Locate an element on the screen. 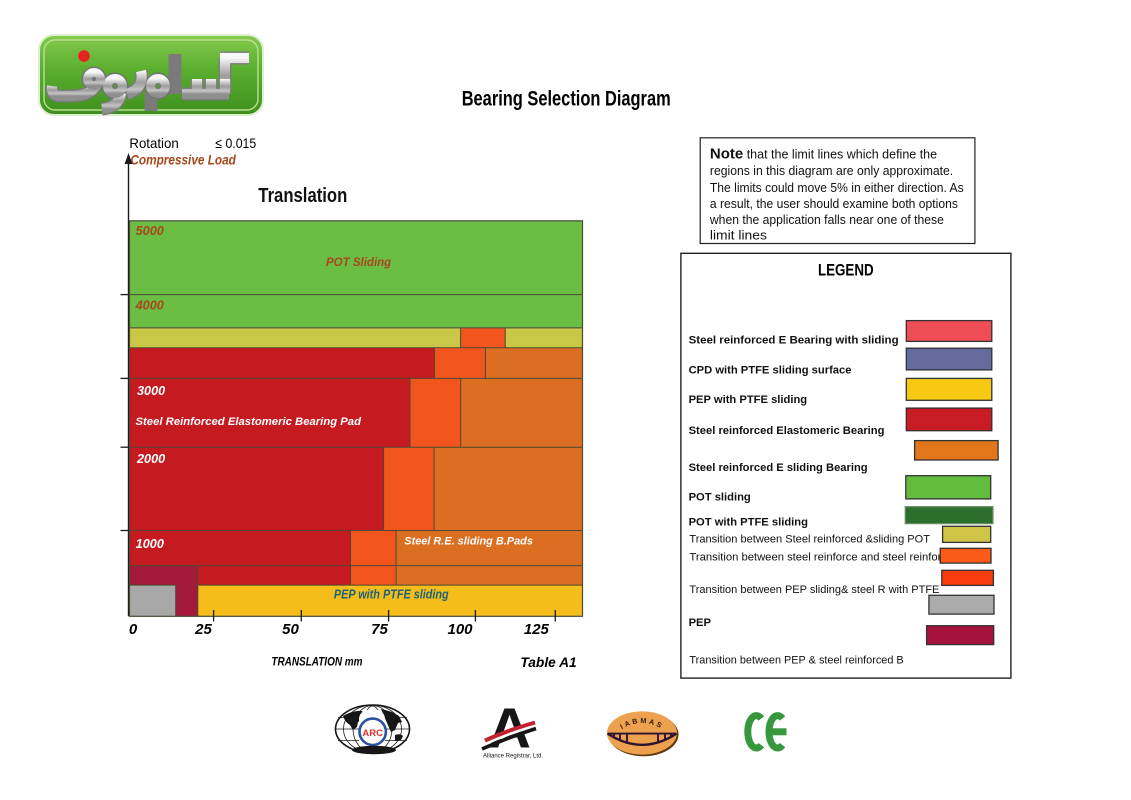  svg-text: 5000 is located at coordinates (150, 231).